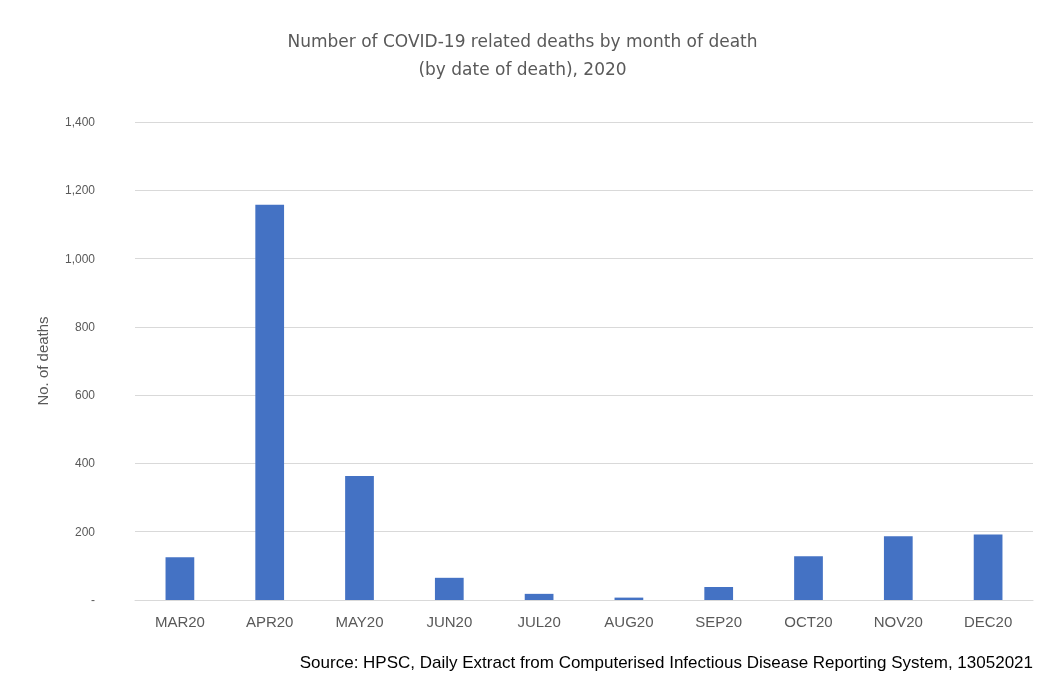 This screenshot has height=687, width=1045. Describe the element at coordinates (629, 621) in the screenshot. I see `x-tick-label: AUG20` at that location.